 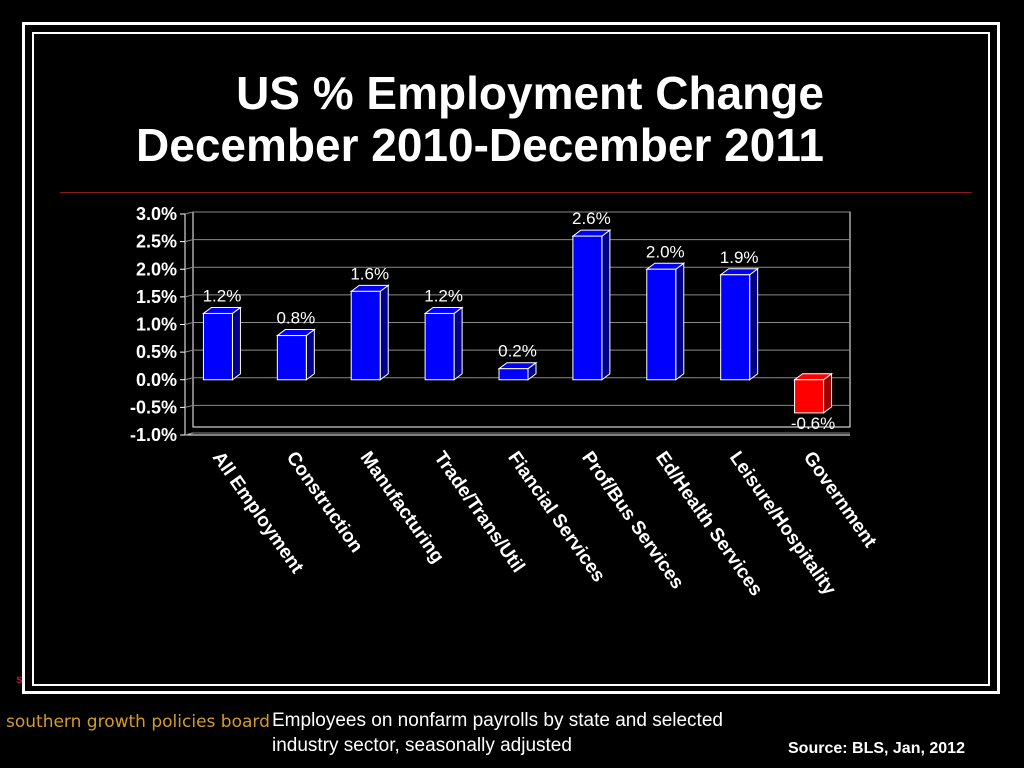 I want to click on organization-logo: southern growth policies board, so click(x=138, y=722).